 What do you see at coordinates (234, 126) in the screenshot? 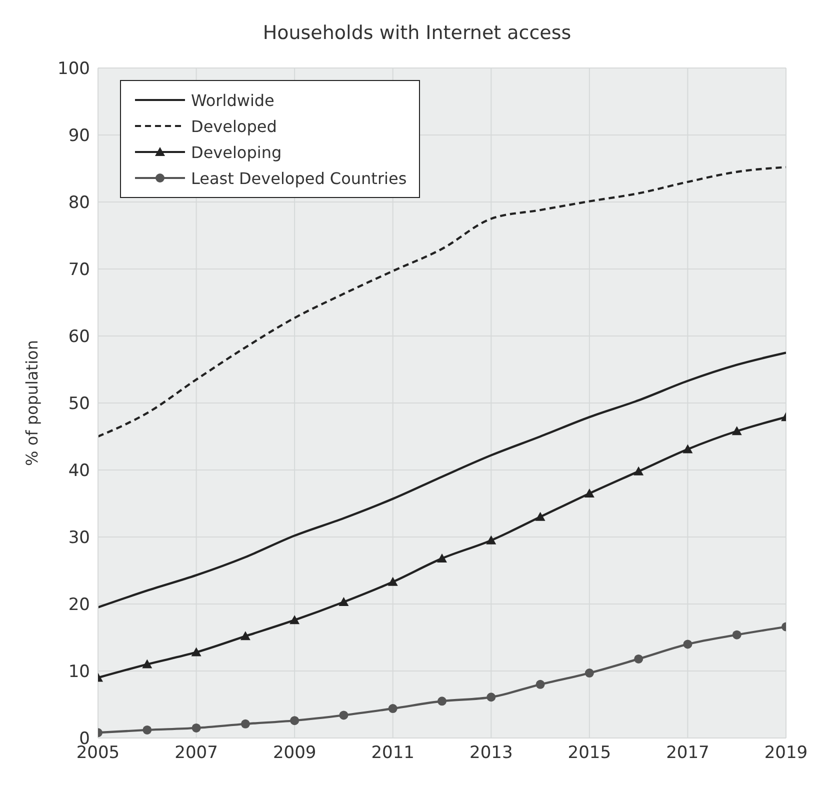
I see `legend-label: Developed` at bounding box center [234, 126].